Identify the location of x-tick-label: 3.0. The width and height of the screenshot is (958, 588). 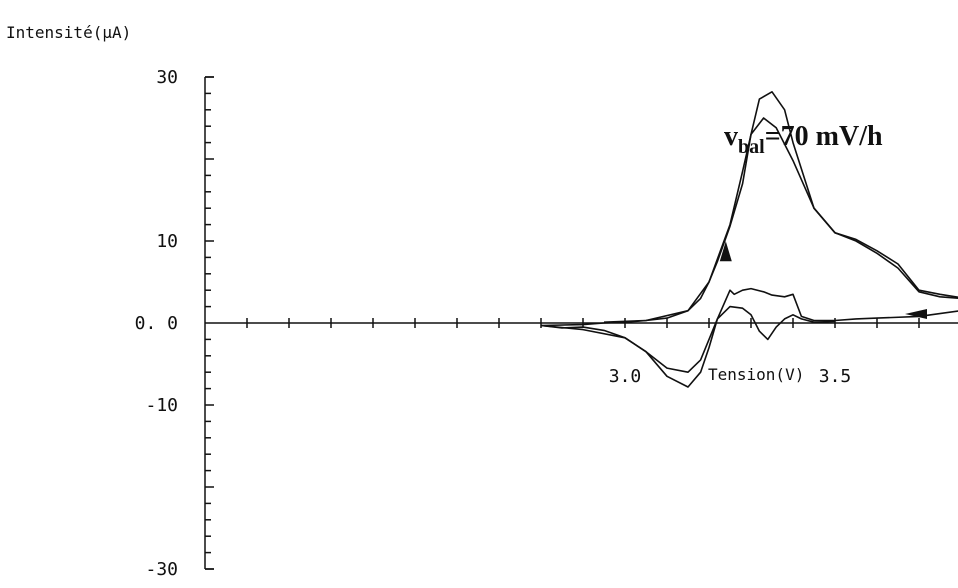
(625, 376).